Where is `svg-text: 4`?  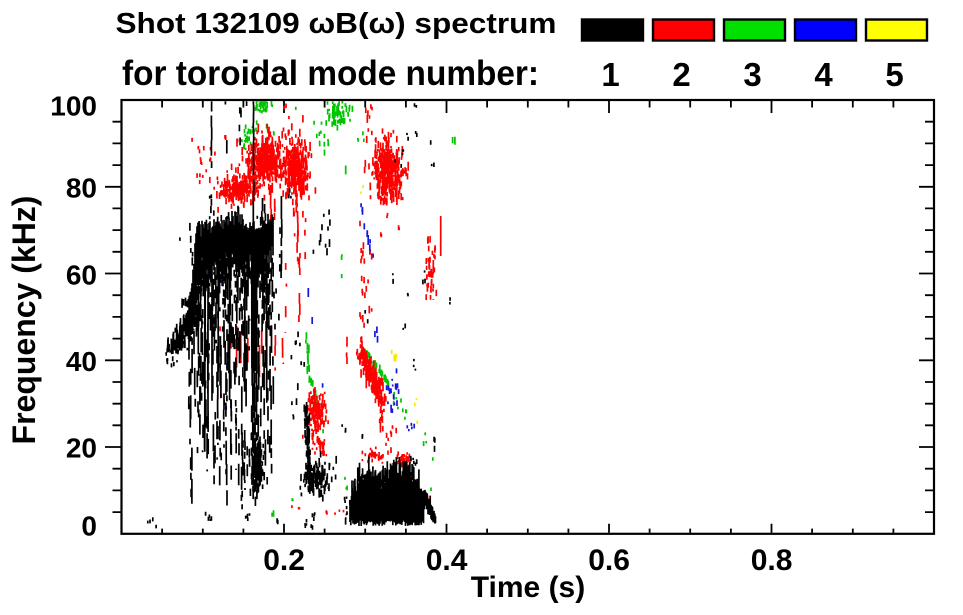
svg-text: 4 is located at coordinates (823, 74).